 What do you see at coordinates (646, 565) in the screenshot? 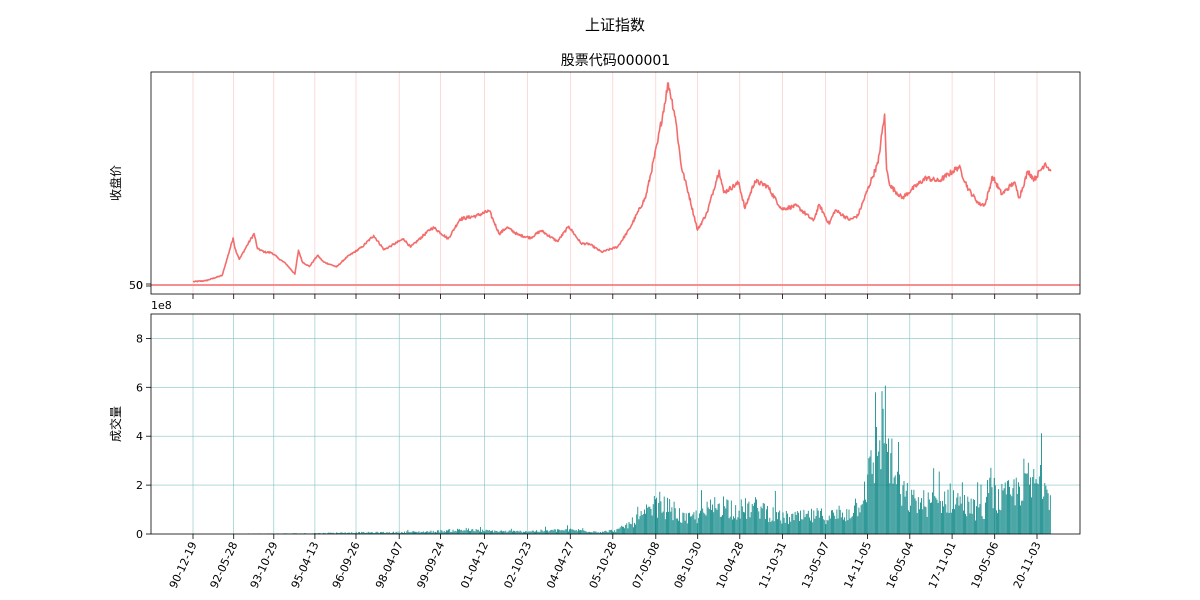
I see `volume-xtick-label: 07-05-08` at bounding box center [646, 565].